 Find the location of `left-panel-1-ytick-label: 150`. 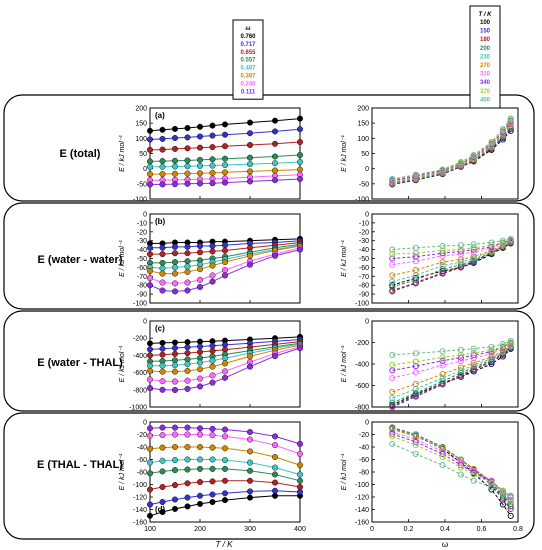

left-panel-1-ytick-label: 150 is located at coordinates (141, 124).